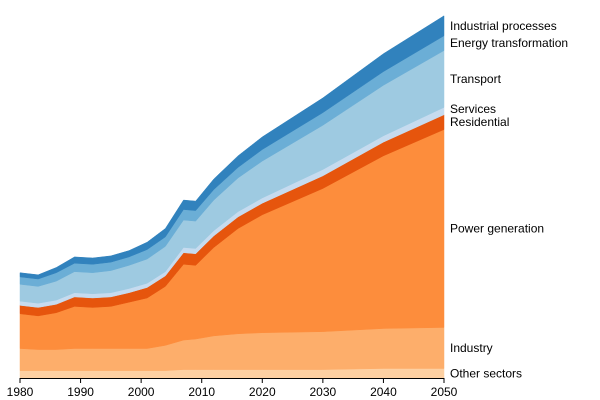  I want to click on x-tick-label-1980: 1980, so click(20, 392).